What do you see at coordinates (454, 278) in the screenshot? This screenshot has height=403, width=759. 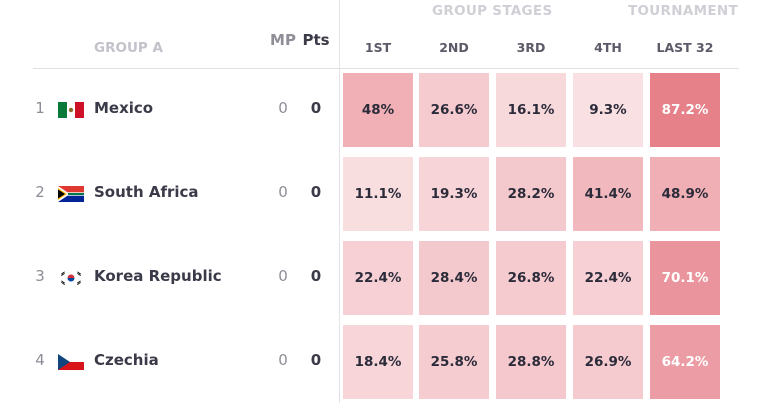 I see `heat-cell: 28.4%` at bounding box center [454, 278].